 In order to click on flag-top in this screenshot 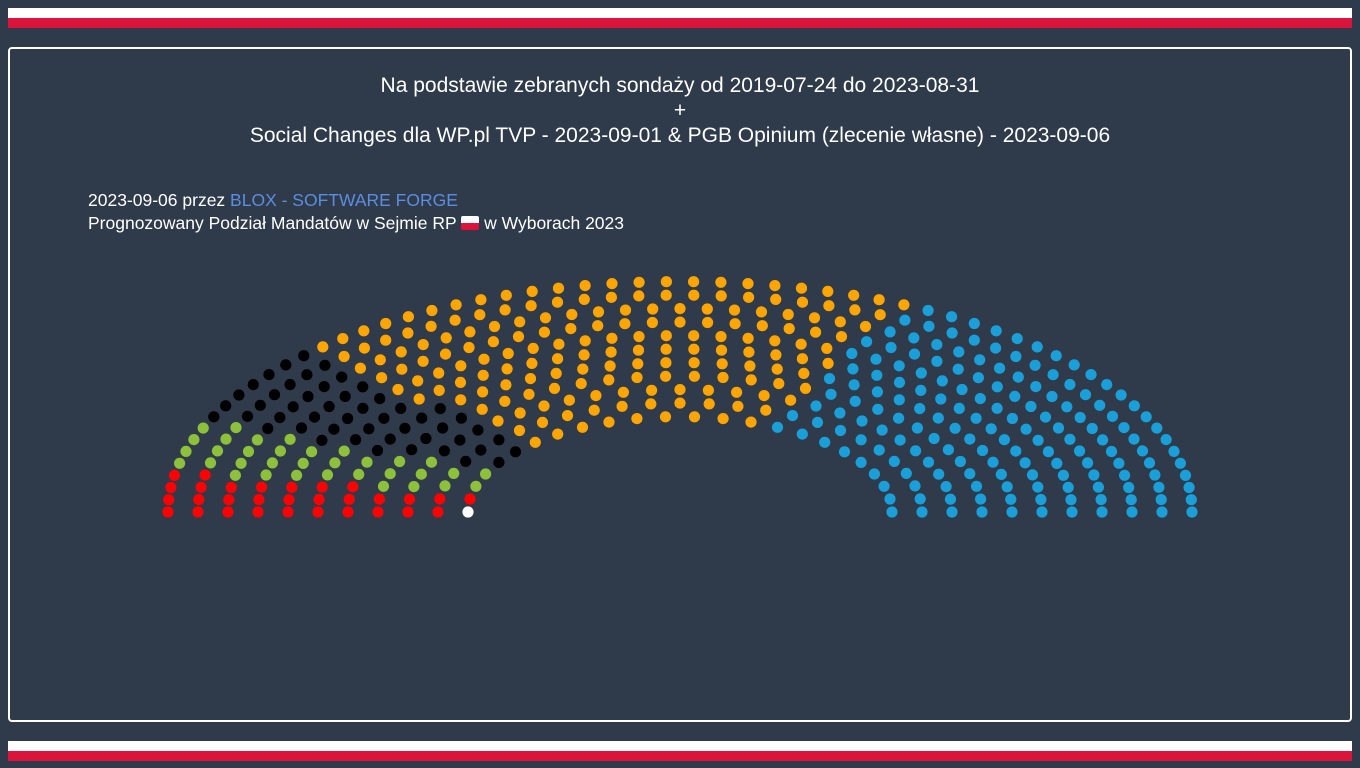, I will do `click(680, 18)`.